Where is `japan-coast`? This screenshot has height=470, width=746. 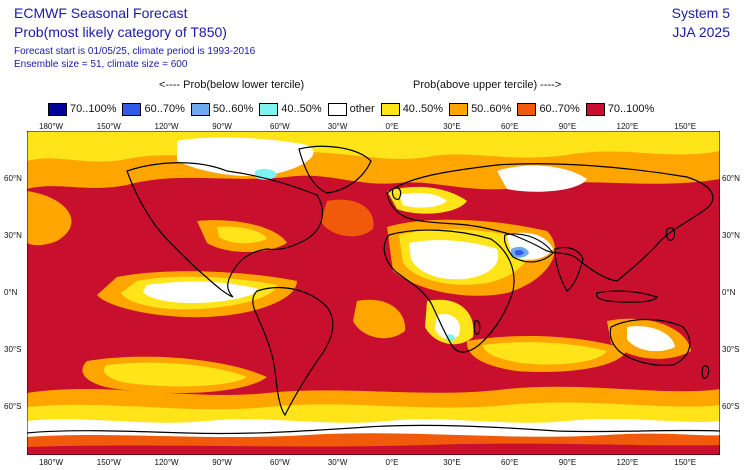 japan-coast is located at coordinates (670, 234).